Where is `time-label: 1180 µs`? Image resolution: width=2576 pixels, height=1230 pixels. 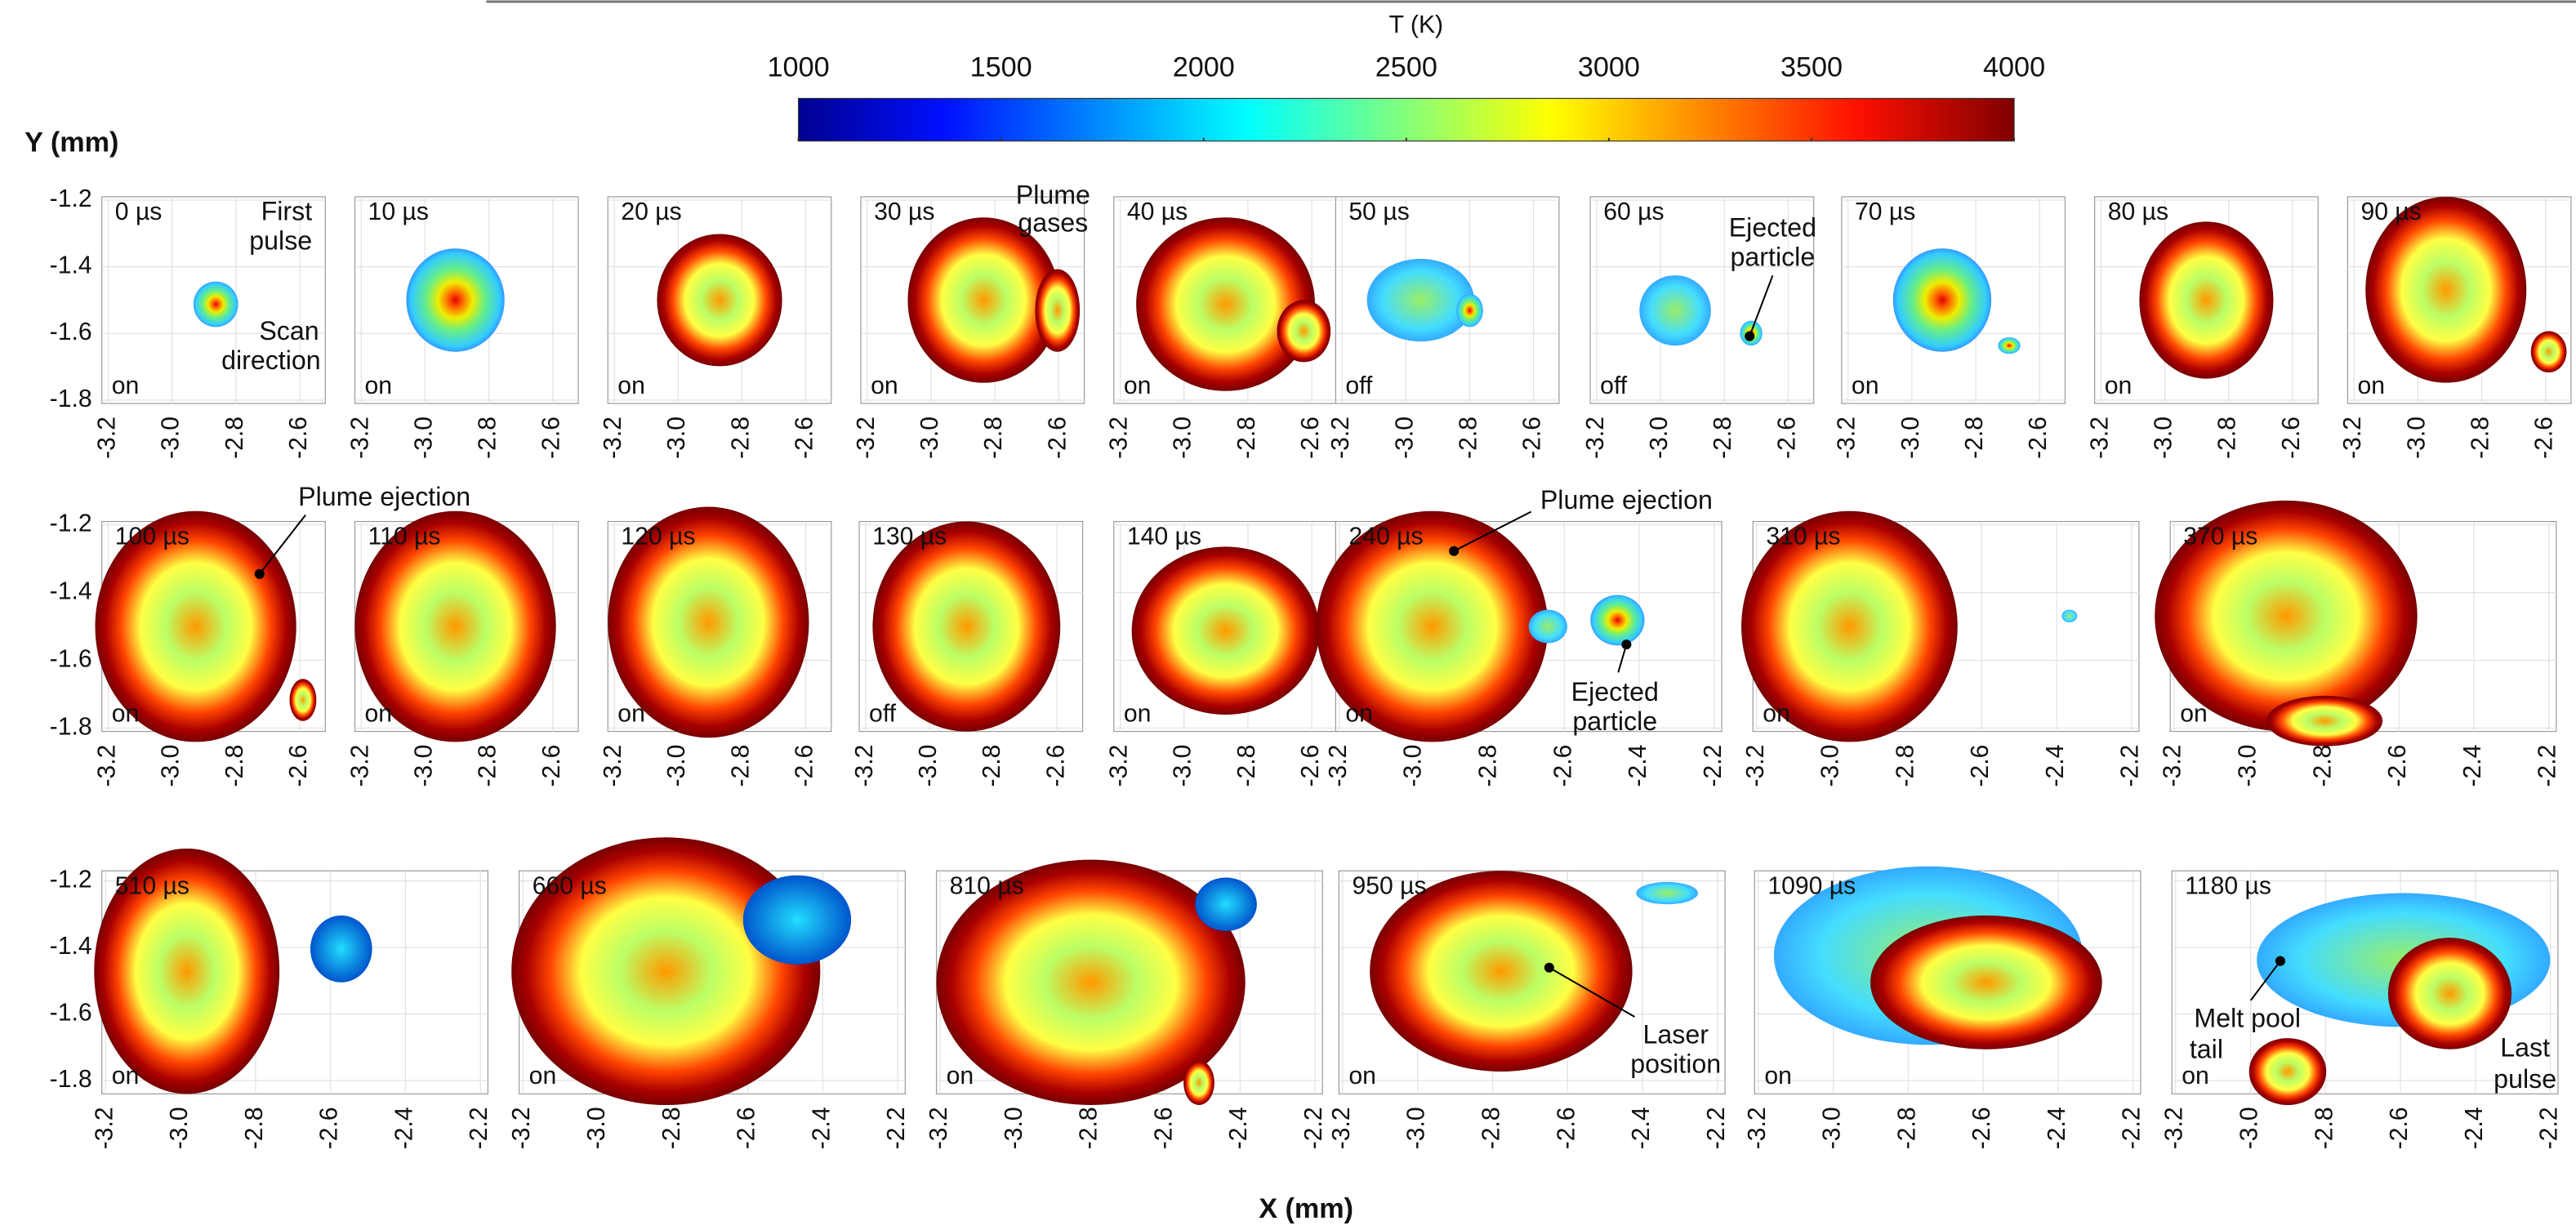 time-label: 1180 µs is located at coordinates (2228, 886).